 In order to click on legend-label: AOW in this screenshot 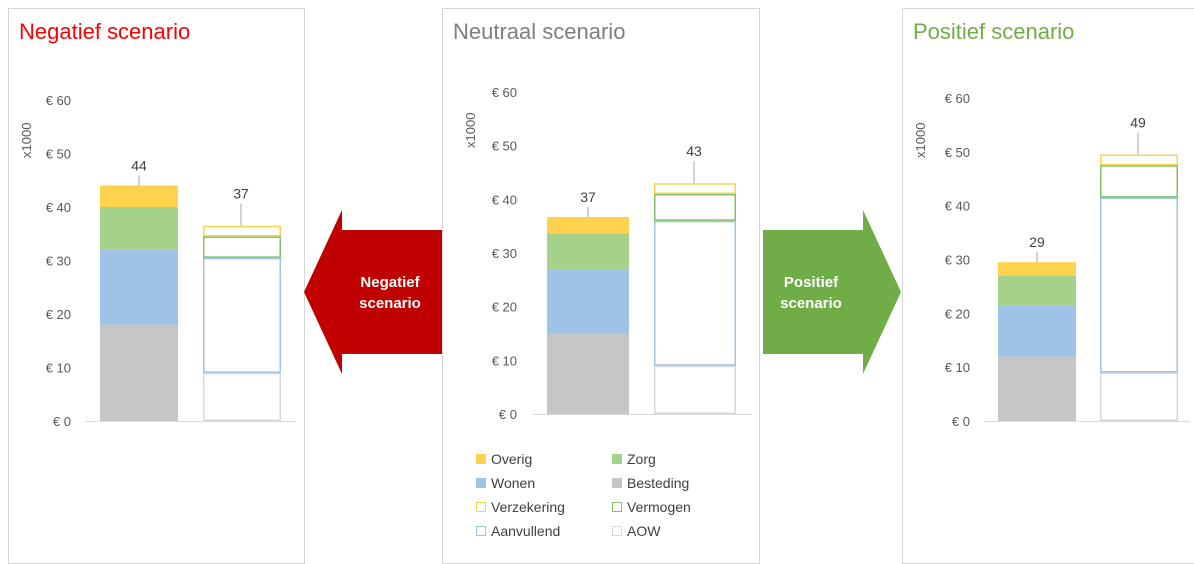, I will do `click(644, 531)`.